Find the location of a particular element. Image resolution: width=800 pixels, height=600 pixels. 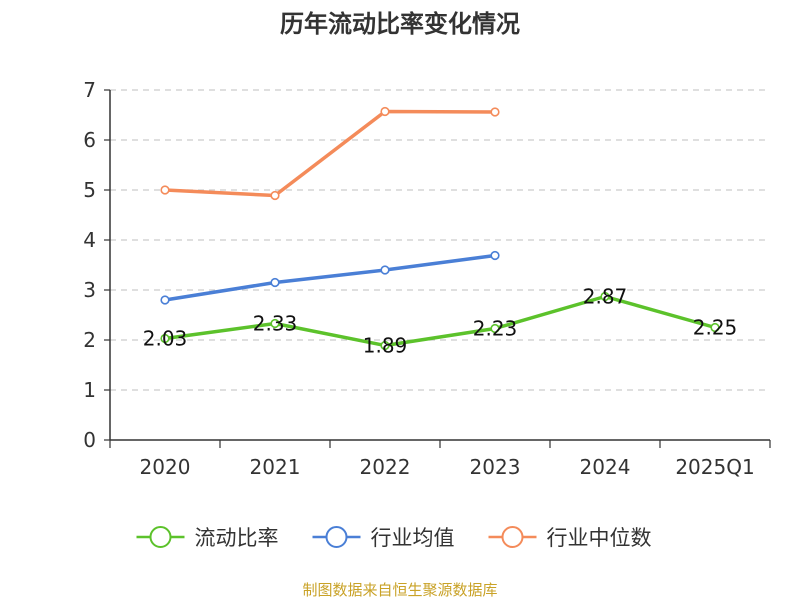

legend-item: 行业中位数 is located at coordinates (570, 538).